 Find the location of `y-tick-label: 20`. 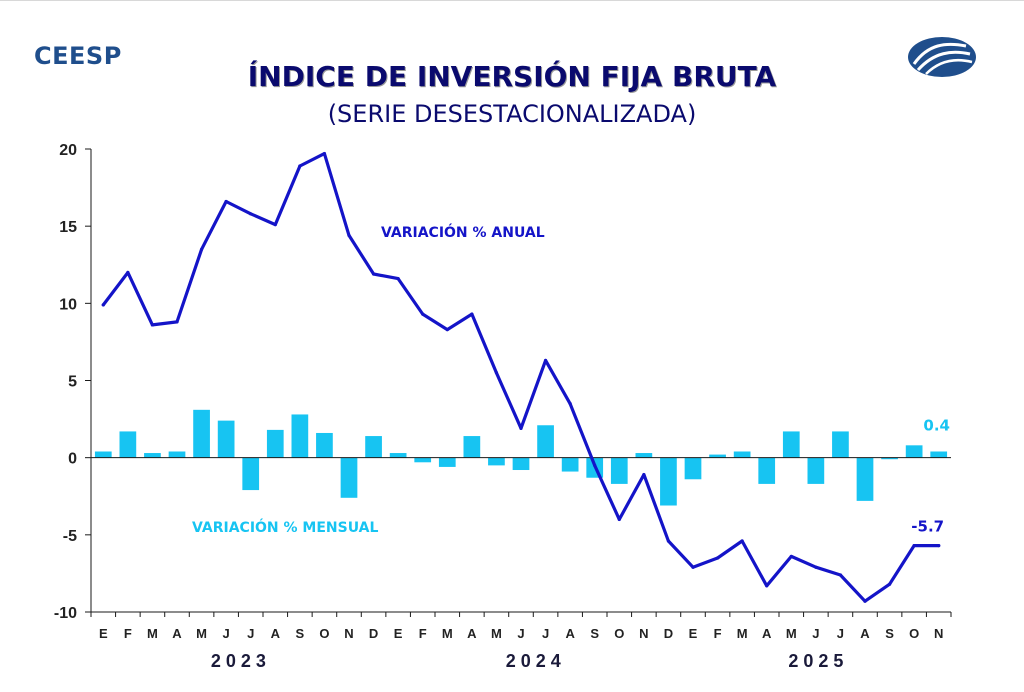

y-tick-label: 20 is located at coordinates (68, 150).